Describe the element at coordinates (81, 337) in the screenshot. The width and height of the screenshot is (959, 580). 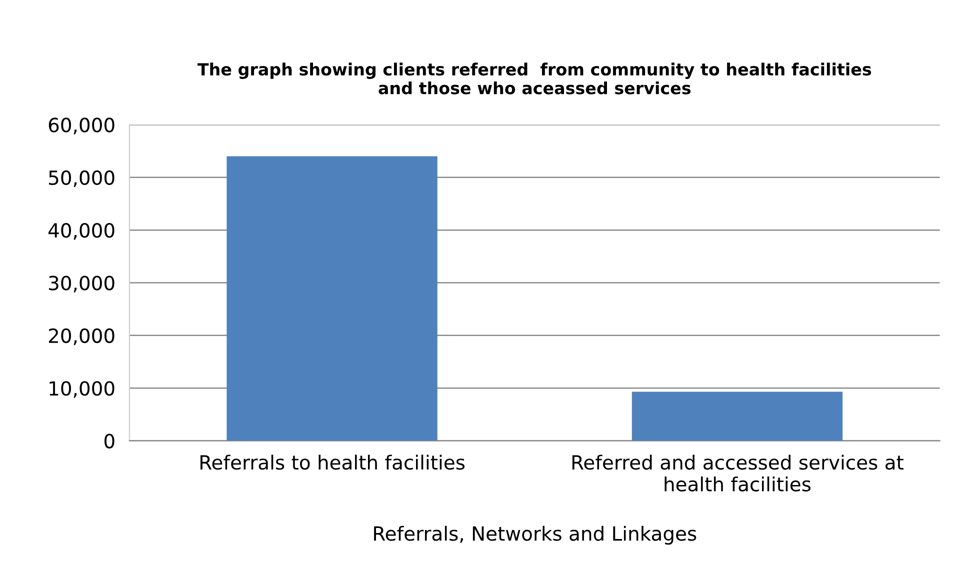
I see `y-tick-label: 20,000` at that location.